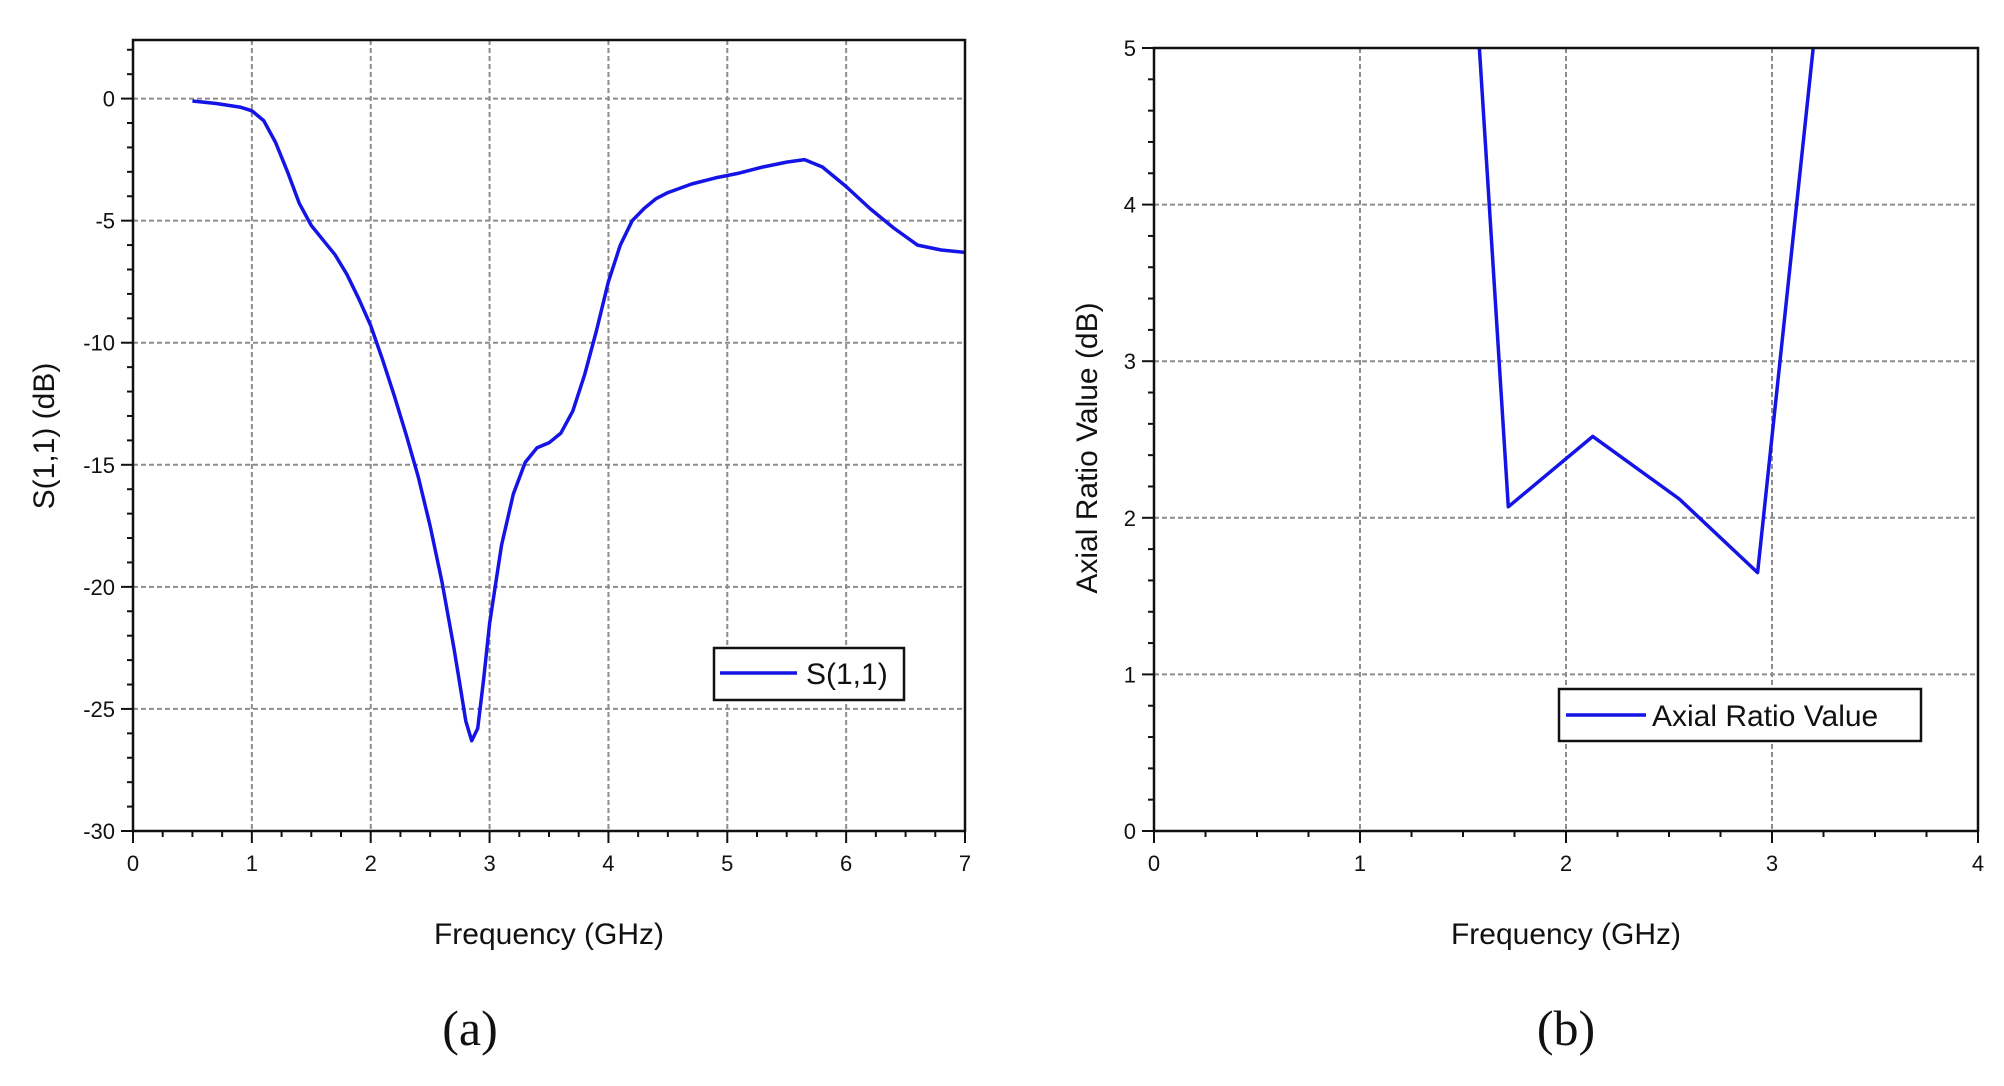 This screenshot has height=1086, width=2004. What do you see at coordinates (1566, 934) in the screenshot?
I see `axial-ratio-x-axis-label: Frequency (GHz)` at bounding box center [1566, 934].